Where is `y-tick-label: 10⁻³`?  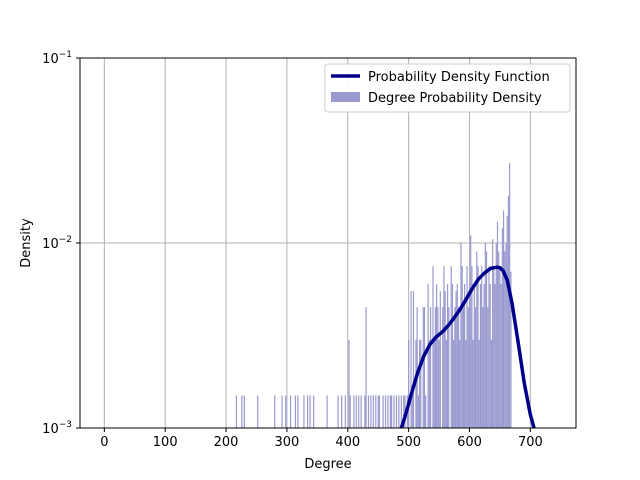 y-tick-label: 10⁻³ is located at coordinates (57, 428).